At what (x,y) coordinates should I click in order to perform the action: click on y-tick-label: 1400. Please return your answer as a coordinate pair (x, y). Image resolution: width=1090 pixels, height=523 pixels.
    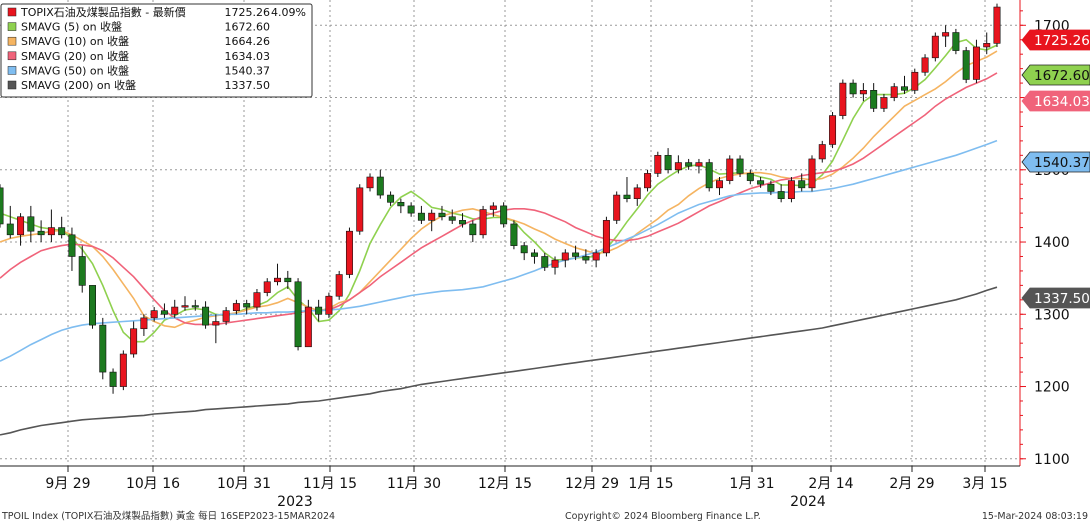
    Looking at the image, I should click on (1052, 243).